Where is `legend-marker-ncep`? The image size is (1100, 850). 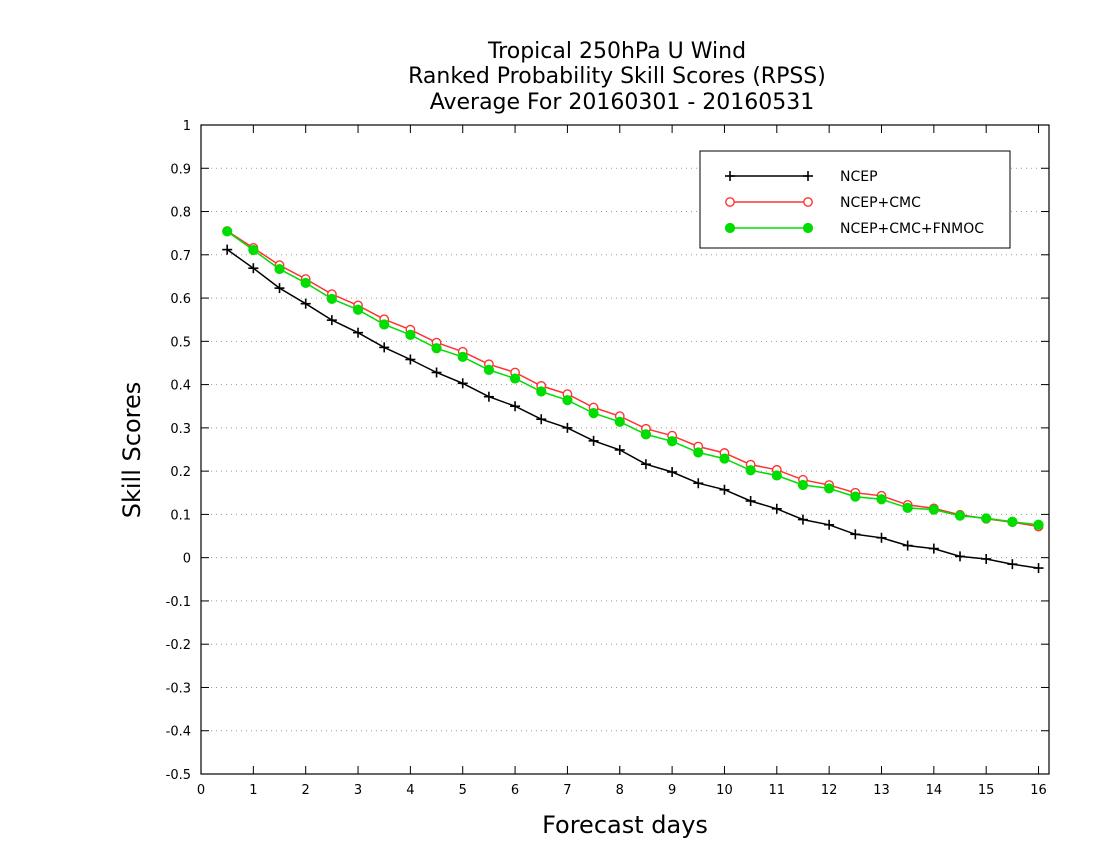
legend-marker-ncep is located at coordinates (730, 176).